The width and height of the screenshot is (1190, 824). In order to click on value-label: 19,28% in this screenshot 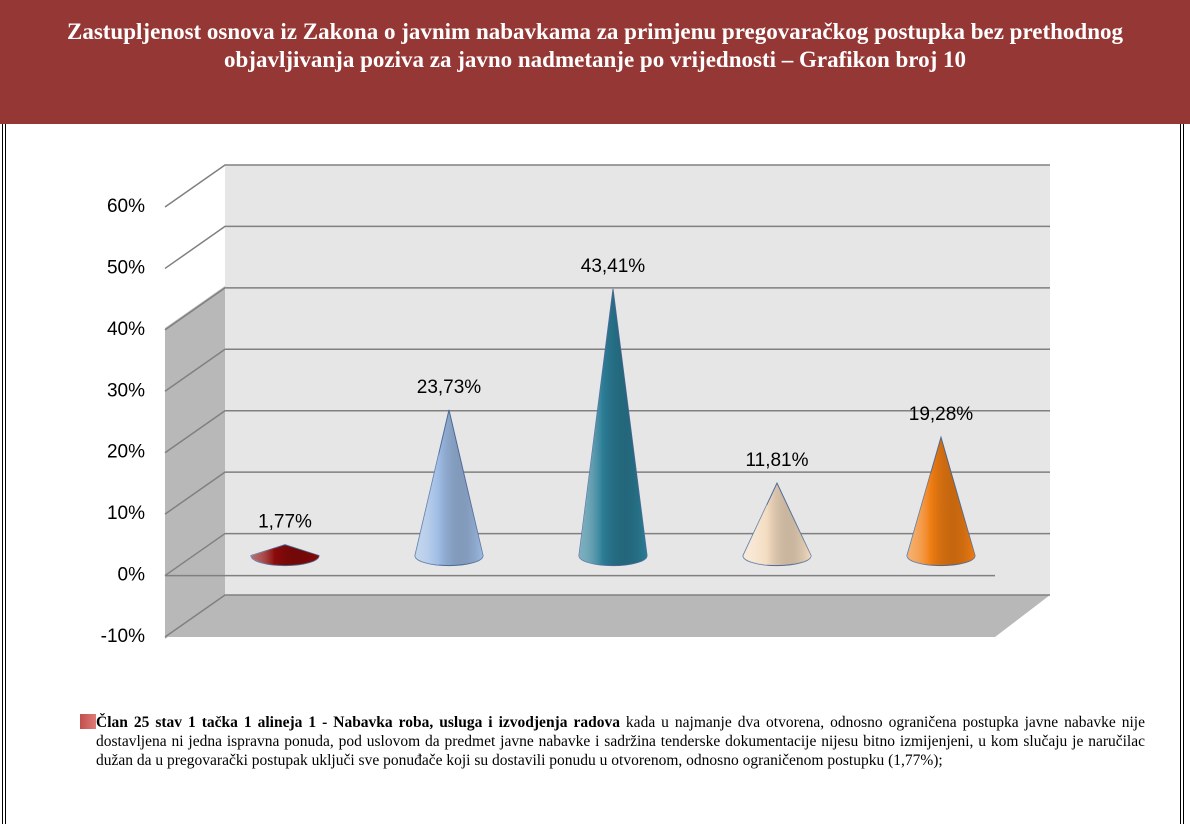, I will do `click(941, 414)`.